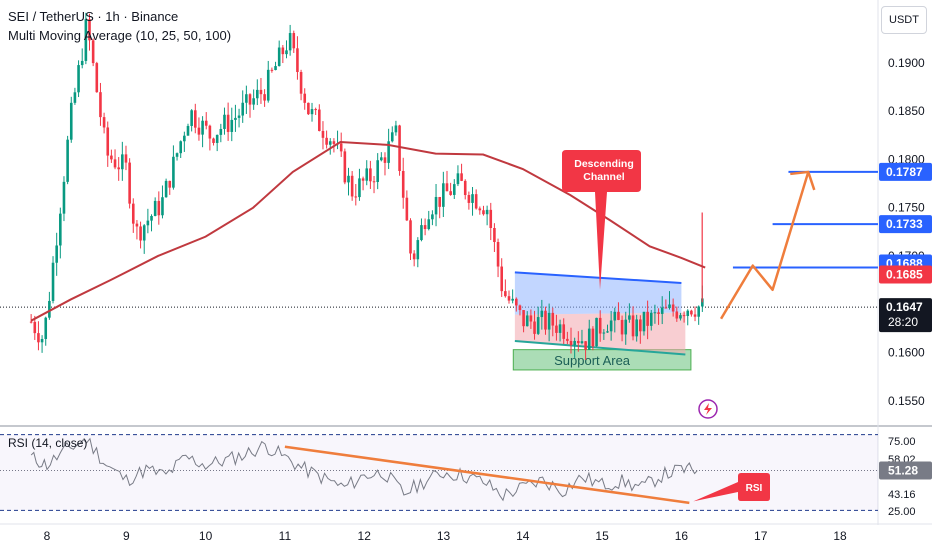 Image resolution: width=932 pixels, height=550 pixels. I want to click on channel-upper-fill, so click(598, 293).